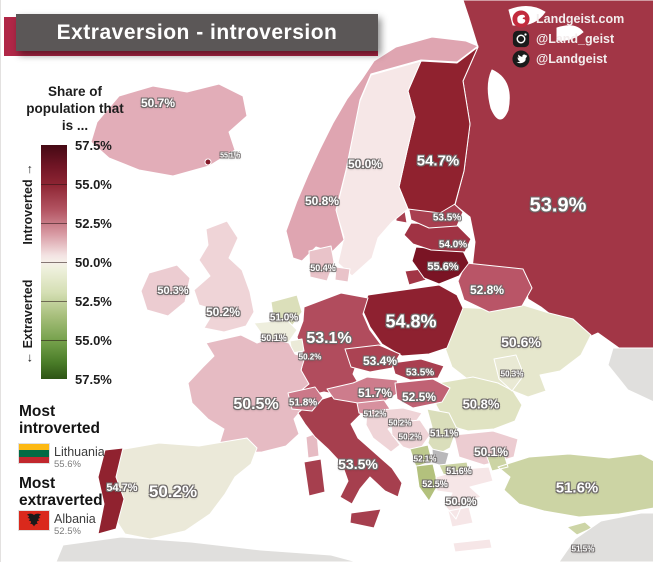 This screenshot has width=653, height=562. What do you see at coordinates (447, 218) in the screenshot?
I see `map-label-estonia: 53.5%` at bounding box center [447, 218].